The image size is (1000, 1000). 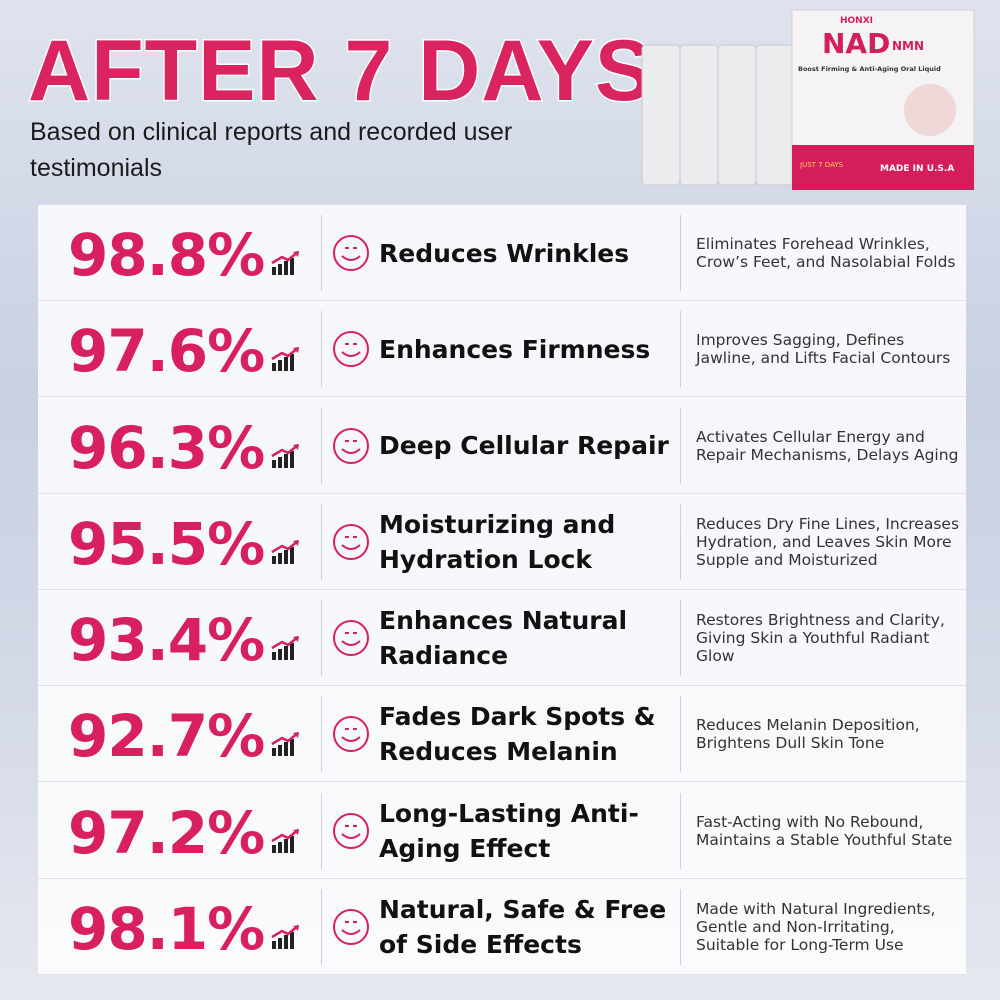 I want to click on benefit-title: Reduces Wrinkles, so click(x=504, y=253).